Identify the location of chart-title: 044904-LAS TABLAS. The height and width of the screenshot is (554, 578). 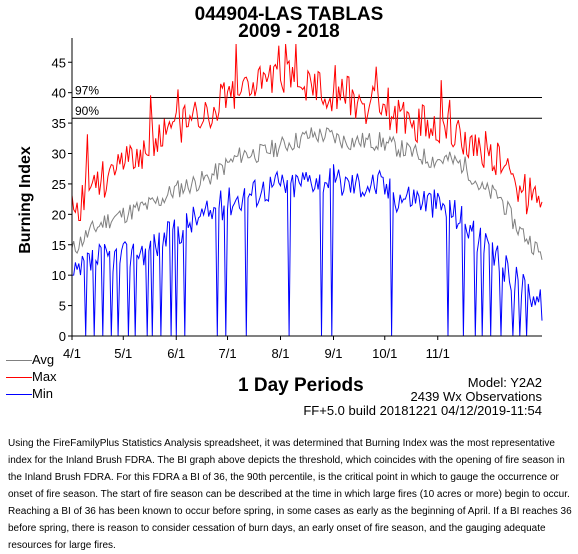
(289, 14).